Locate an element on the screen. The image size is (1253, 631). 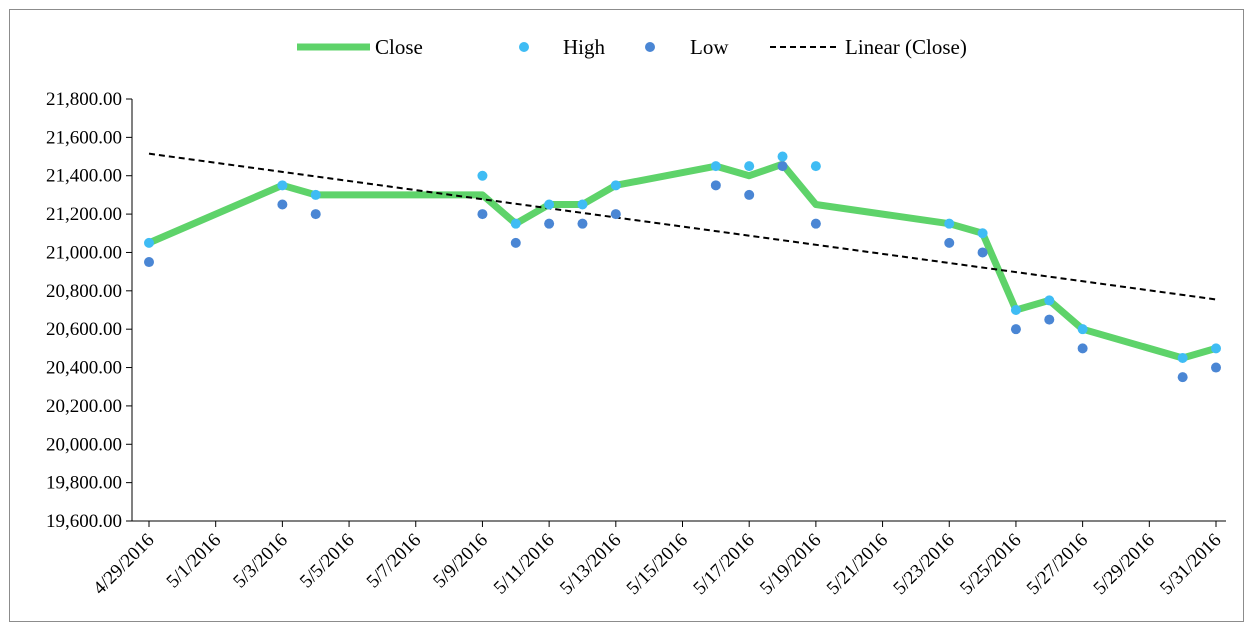
legend-high-marker is located at coordinates (524, 47).